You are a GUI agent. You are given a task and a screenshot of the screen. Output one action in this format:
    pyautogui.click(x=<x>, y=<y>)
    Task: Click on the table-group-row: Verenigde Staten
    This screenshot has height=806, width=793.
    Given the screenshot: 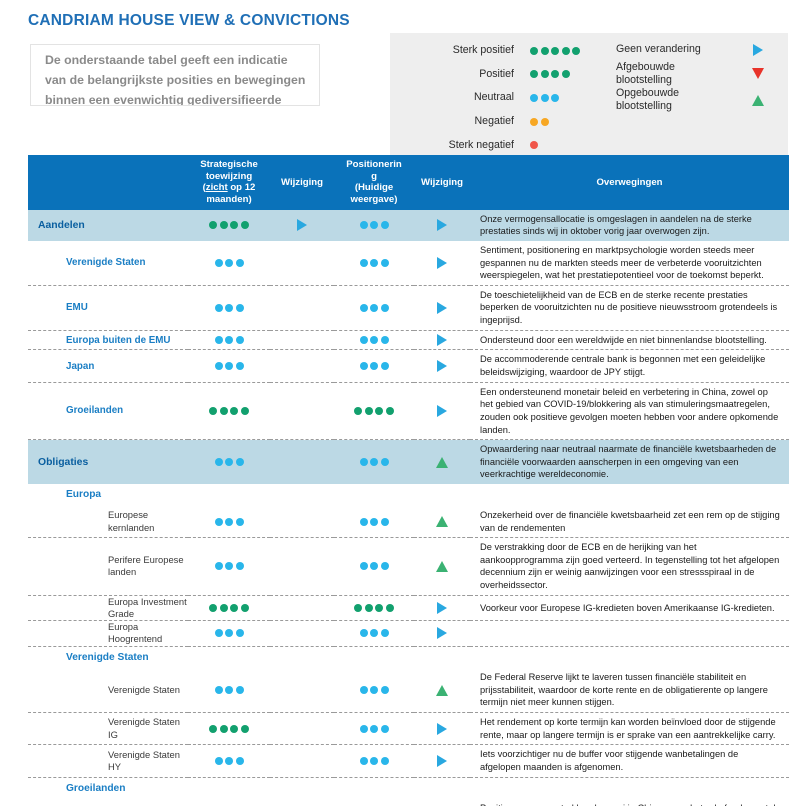 What is the action you would take?
    pyautogui.click(x=408, y=657)
    